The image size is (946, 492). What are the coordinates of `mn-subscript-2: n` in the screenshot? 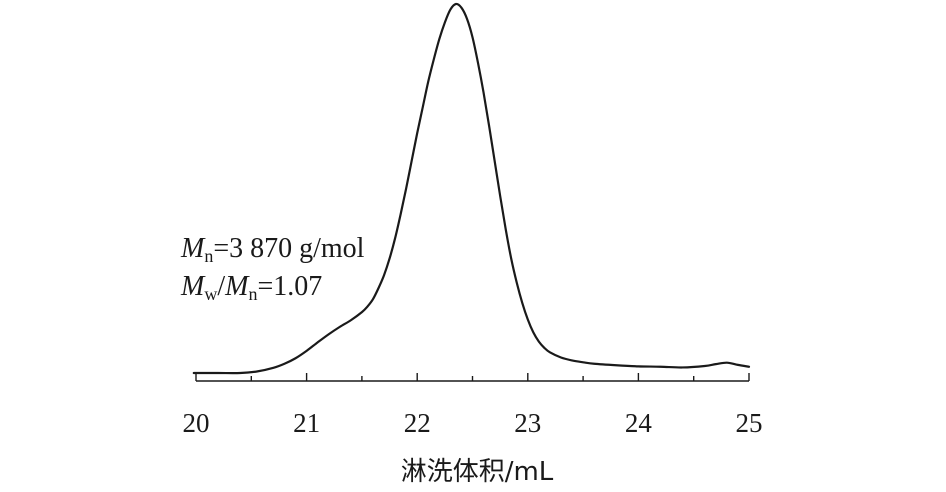 It's located at (252, 294).